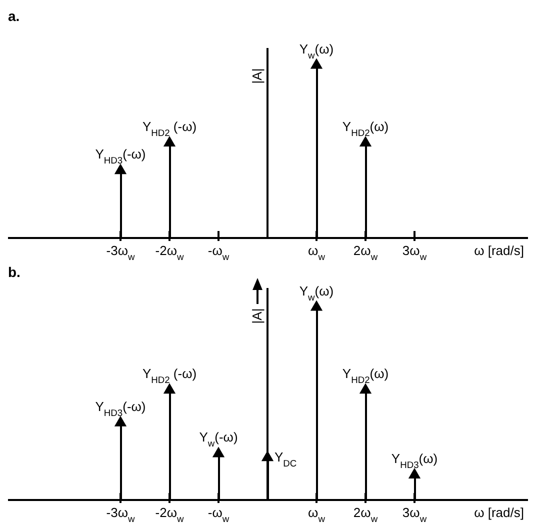  Describe the element at coordinates (14, 16) in the screenshot. I see `chart-title: a.` at that location.